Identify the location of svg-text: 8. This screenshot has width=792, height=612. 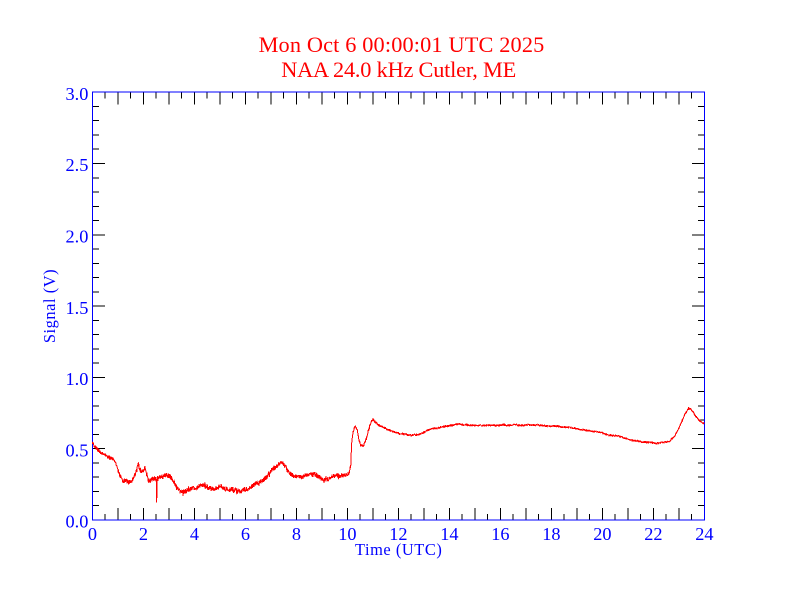
(296, 534).